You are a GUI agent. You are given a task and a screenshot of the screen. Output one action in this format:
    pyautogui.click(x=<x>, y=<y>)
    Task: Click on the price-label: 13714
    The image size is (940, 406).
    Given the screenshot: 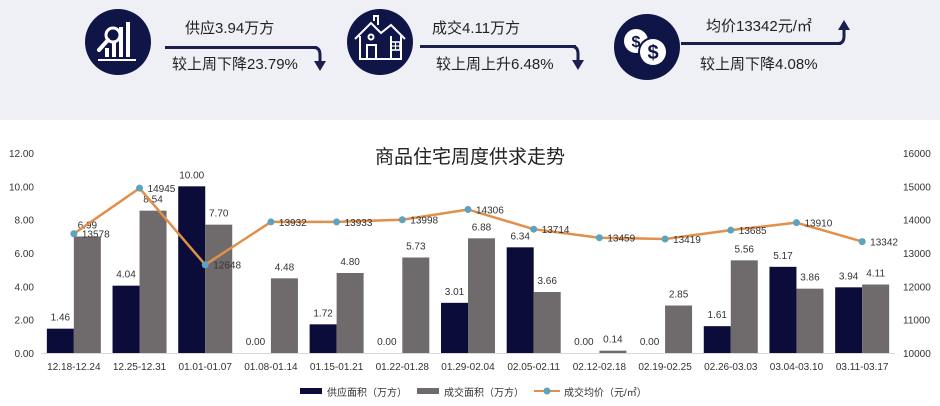 What is the action you would take?
    pyautogui.click(x=556, y=230)
    